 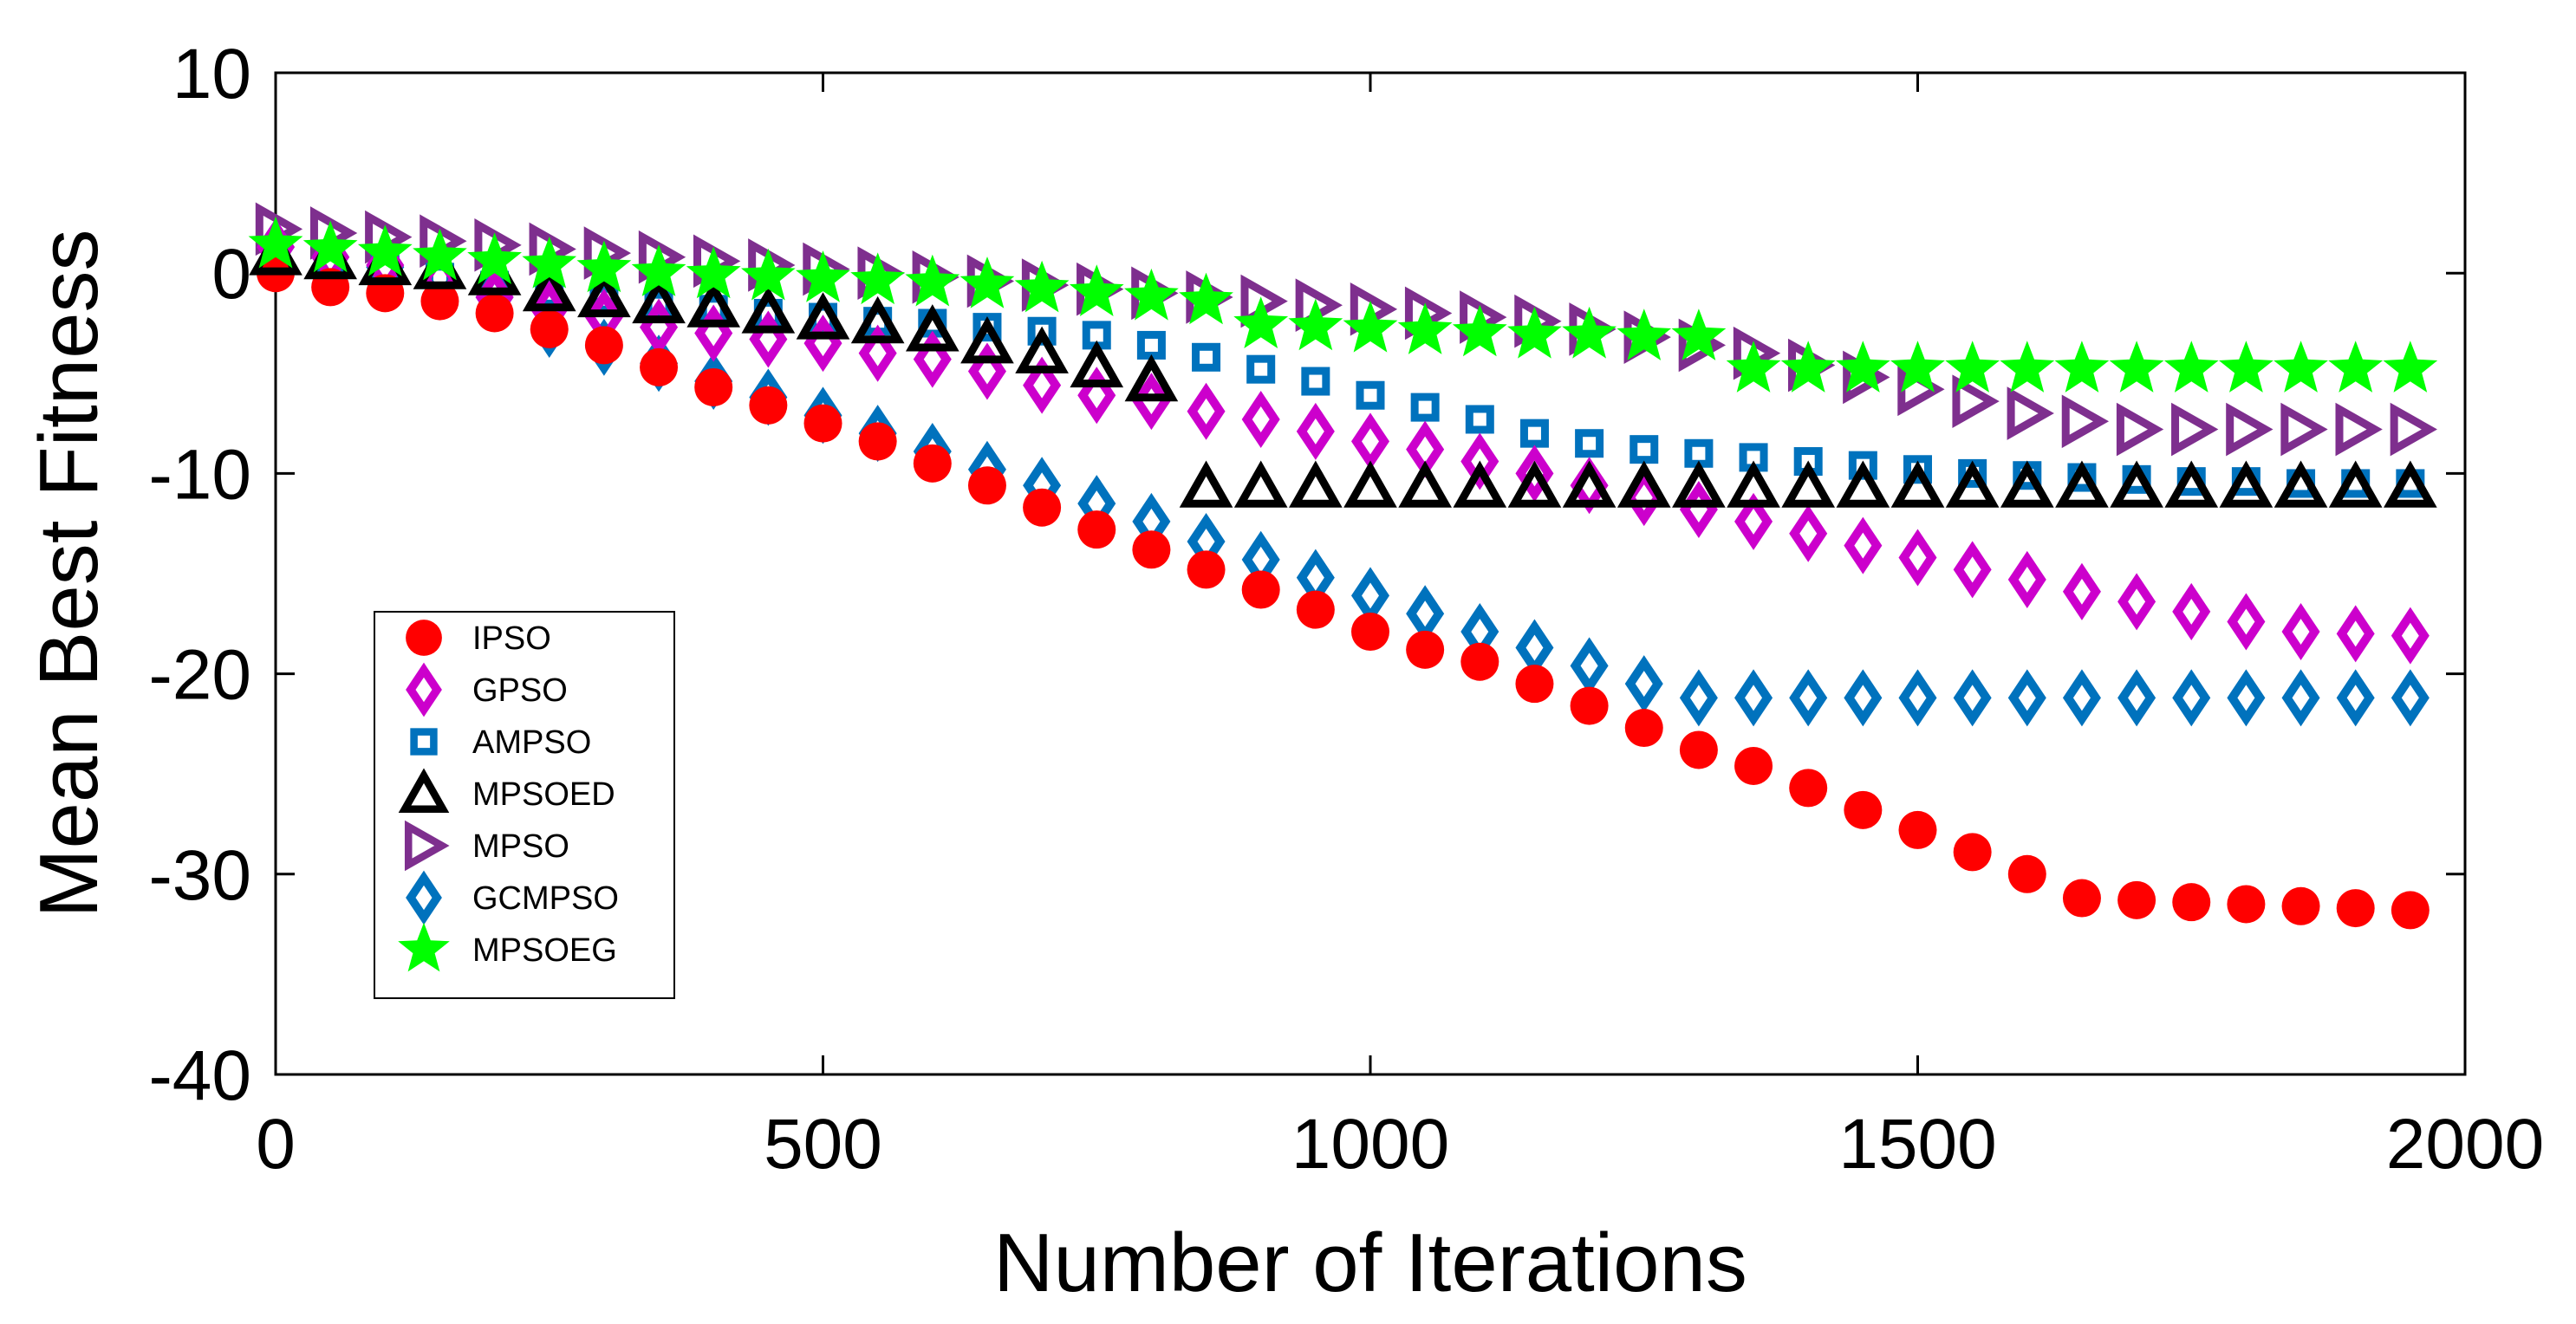 What do you see at coordinates (424, 638) in the screenshot?
I see `legend-marker-ipso` at bounding box center [424, 638].